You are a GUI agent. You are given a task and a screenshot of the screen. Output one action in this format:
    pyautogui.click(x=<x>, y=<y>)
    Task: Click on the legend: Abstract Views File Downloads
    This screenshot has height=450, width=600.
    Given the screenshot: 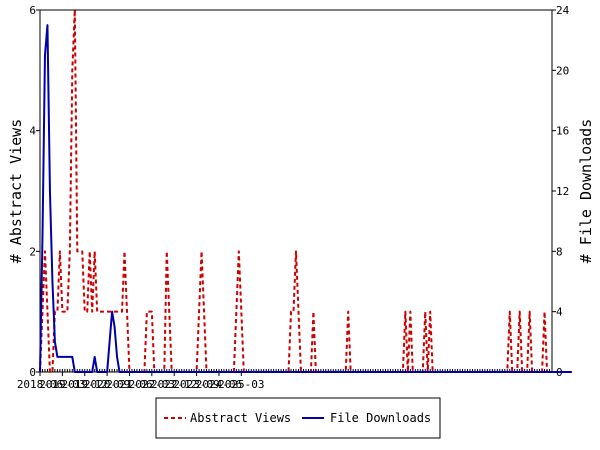 What is the action you would take?
    pyautogui.click(x=298, y=418)
    